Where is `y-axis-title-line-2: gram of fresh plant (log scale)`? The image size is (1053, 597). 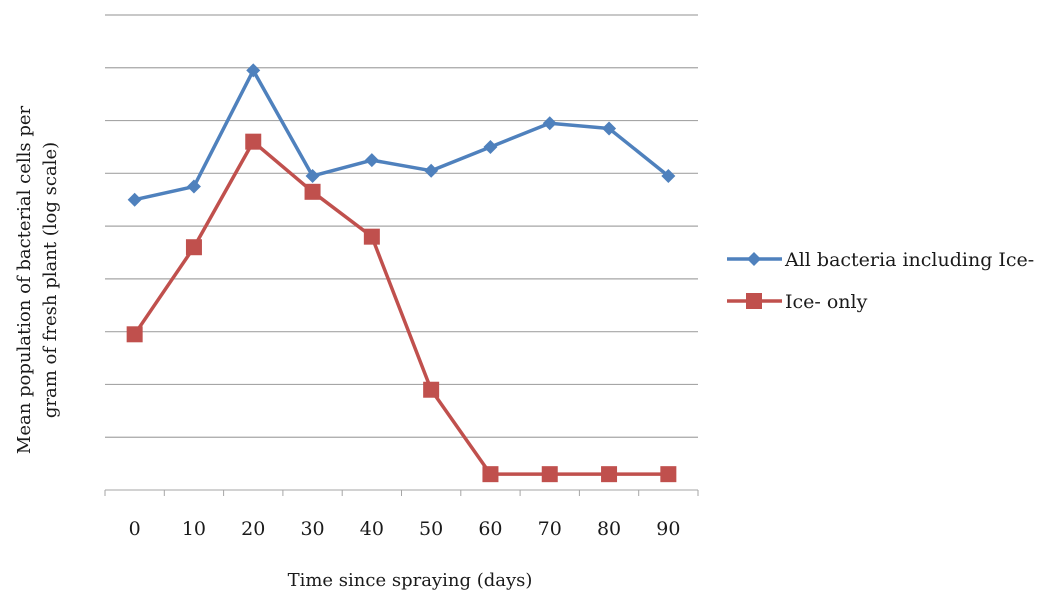 y-axis-title-line-2: gram of fresh plant (log scale) is located at coordinates (50, 280).